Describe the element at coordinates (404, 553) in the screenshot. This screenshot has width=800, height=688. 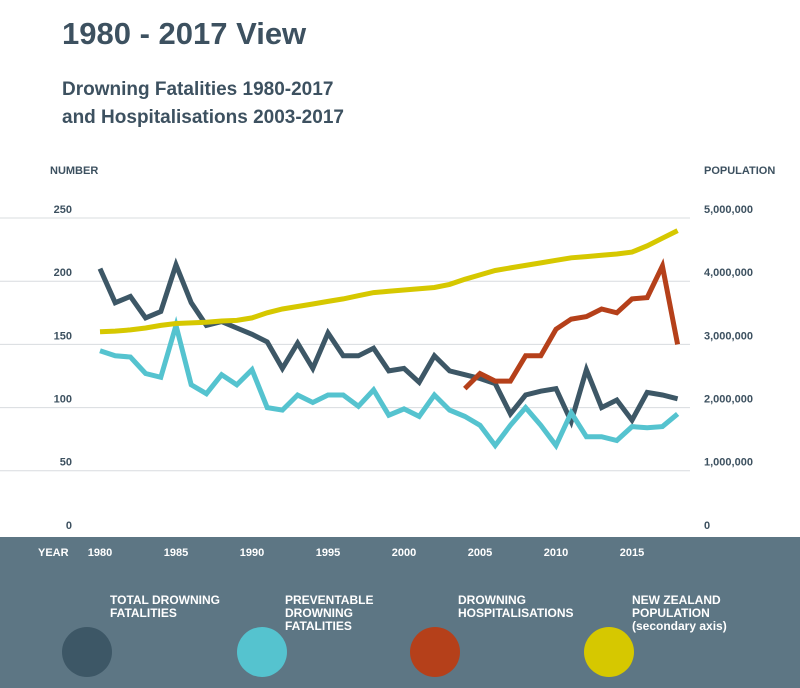
I see `x-tick-label: 2000` at that location.